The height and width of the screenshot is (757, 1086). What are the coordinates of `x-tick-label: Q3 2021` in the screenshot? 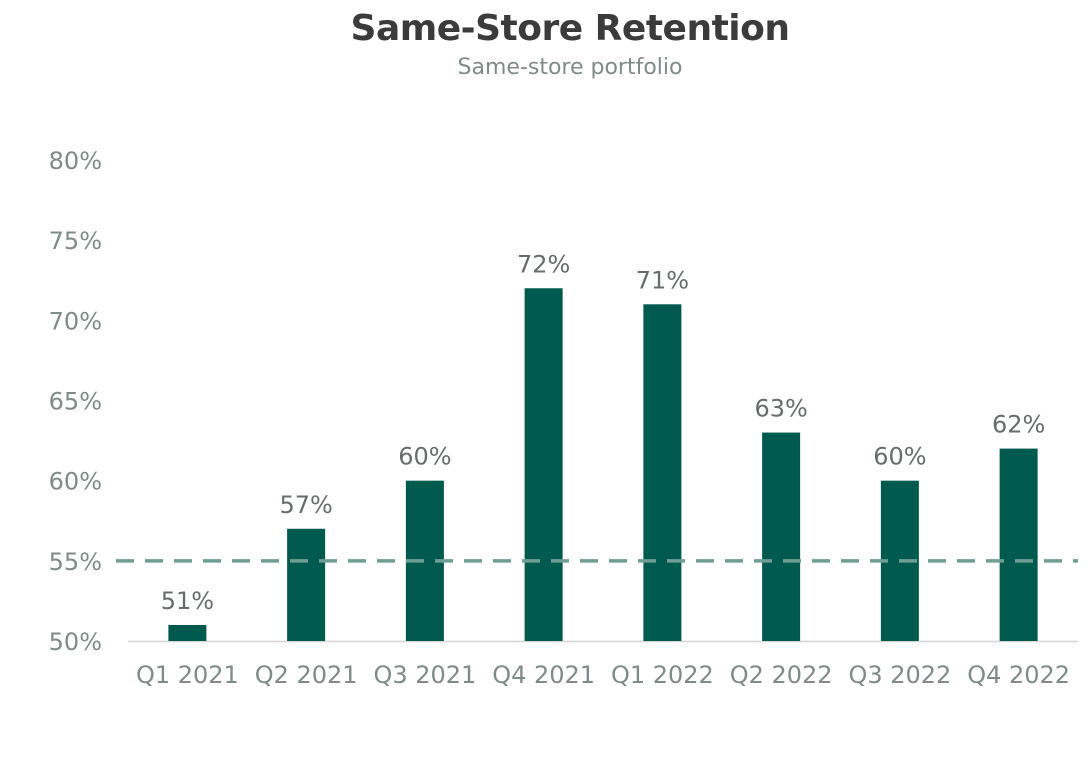 It's located at (424, 675).